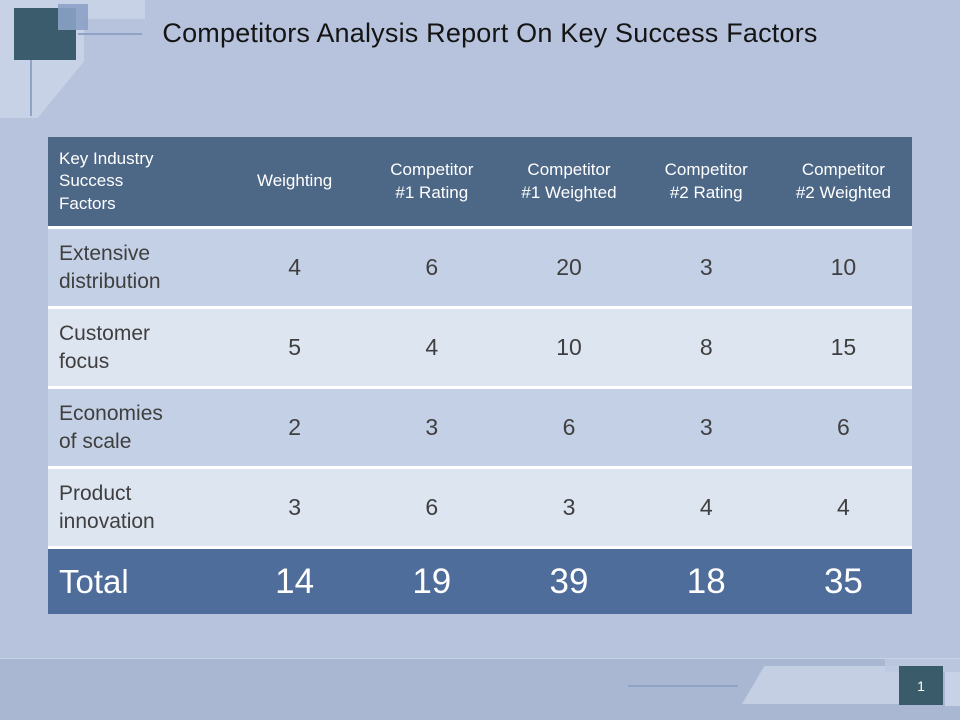  I want to click on decoration-strip, so click(952, 689).